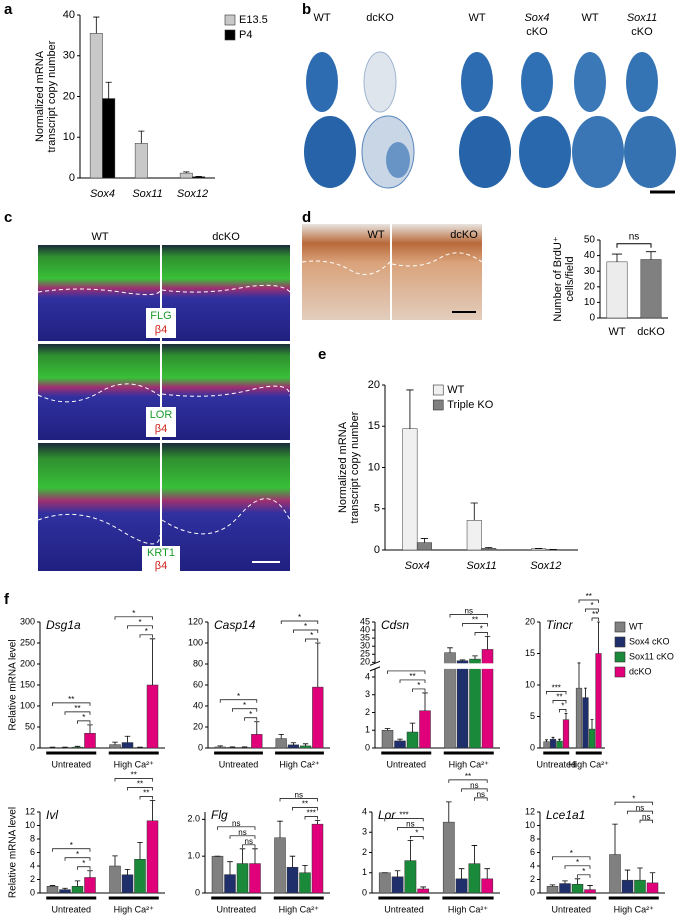 Image resolution: width=685 pixels, height=923 pixels. What do you see at coordinates (565, 815) in the screenshot?
I see `chart-title: Lce1a1` at bounding box center [565, 815].